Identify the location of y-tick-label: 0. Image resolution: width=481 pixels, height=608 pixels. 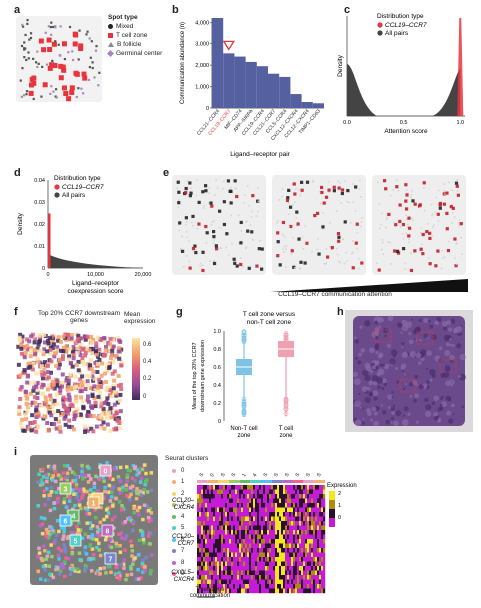
(219, 422).